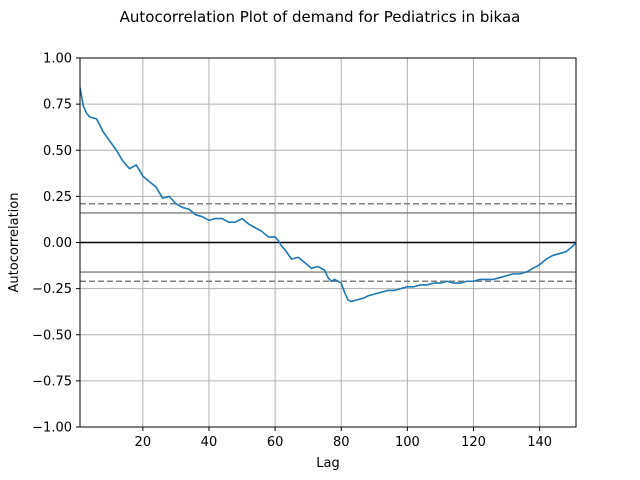 This screenshot has height=480, width=640. I want to click on x-tick-label: 20, so click(143, 442).